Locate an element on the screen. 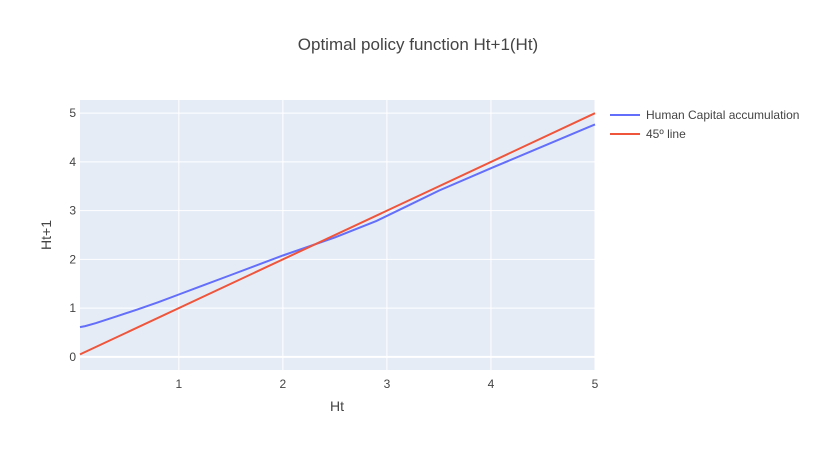 Image resolution: width=836 pixels, height=450 pixels. y-axis-title: Ht+1 is located at coordinates (46, 235).